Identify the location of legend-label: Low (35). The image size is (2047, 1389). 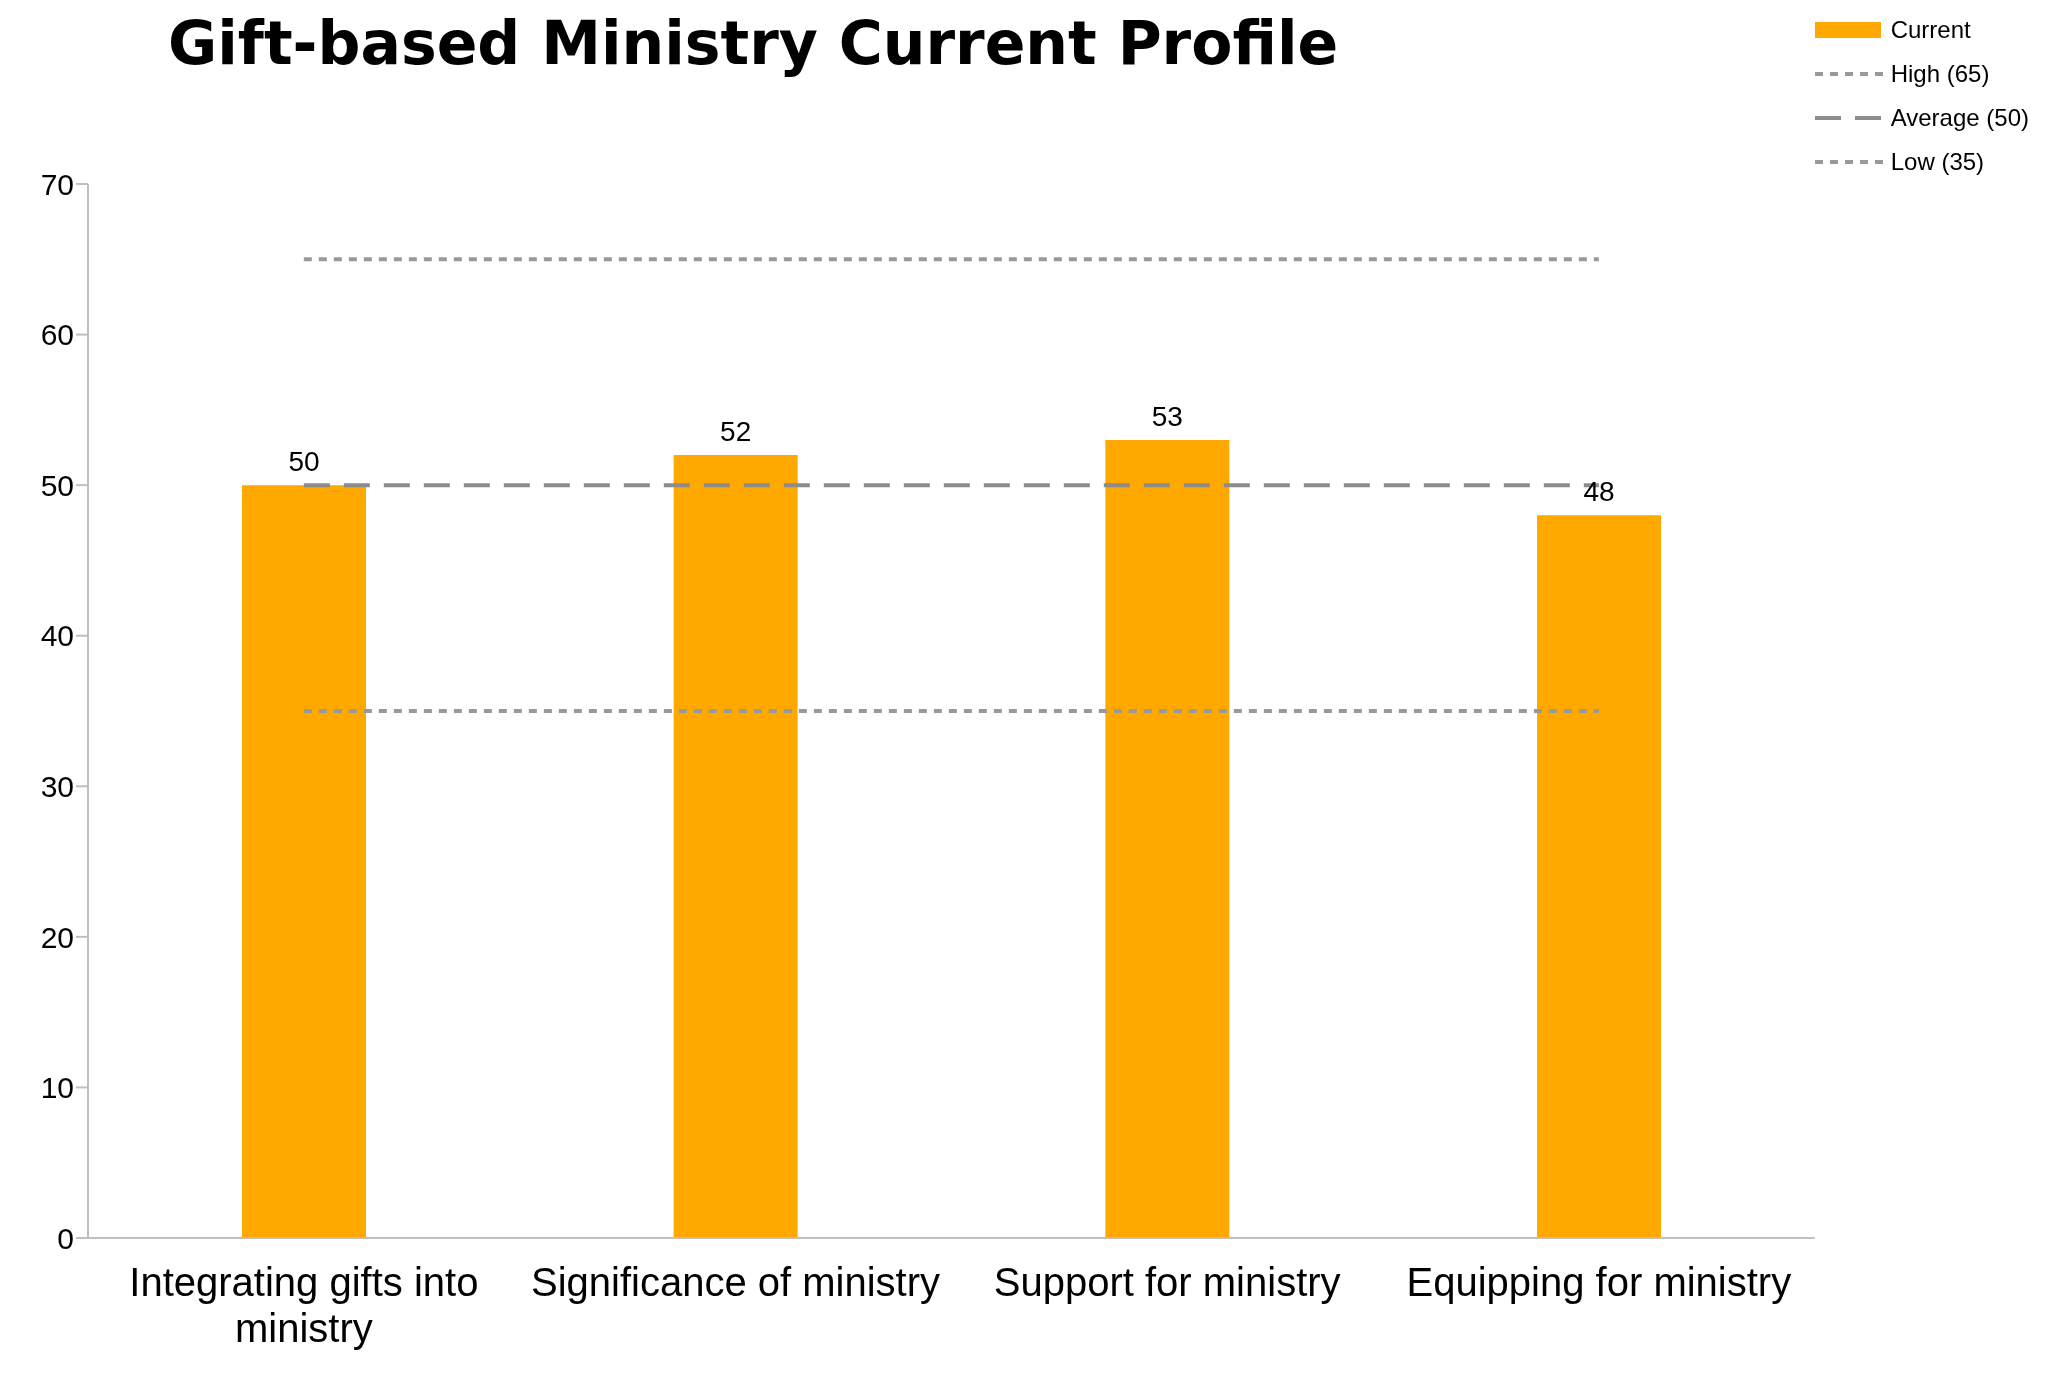
(1937, 162).